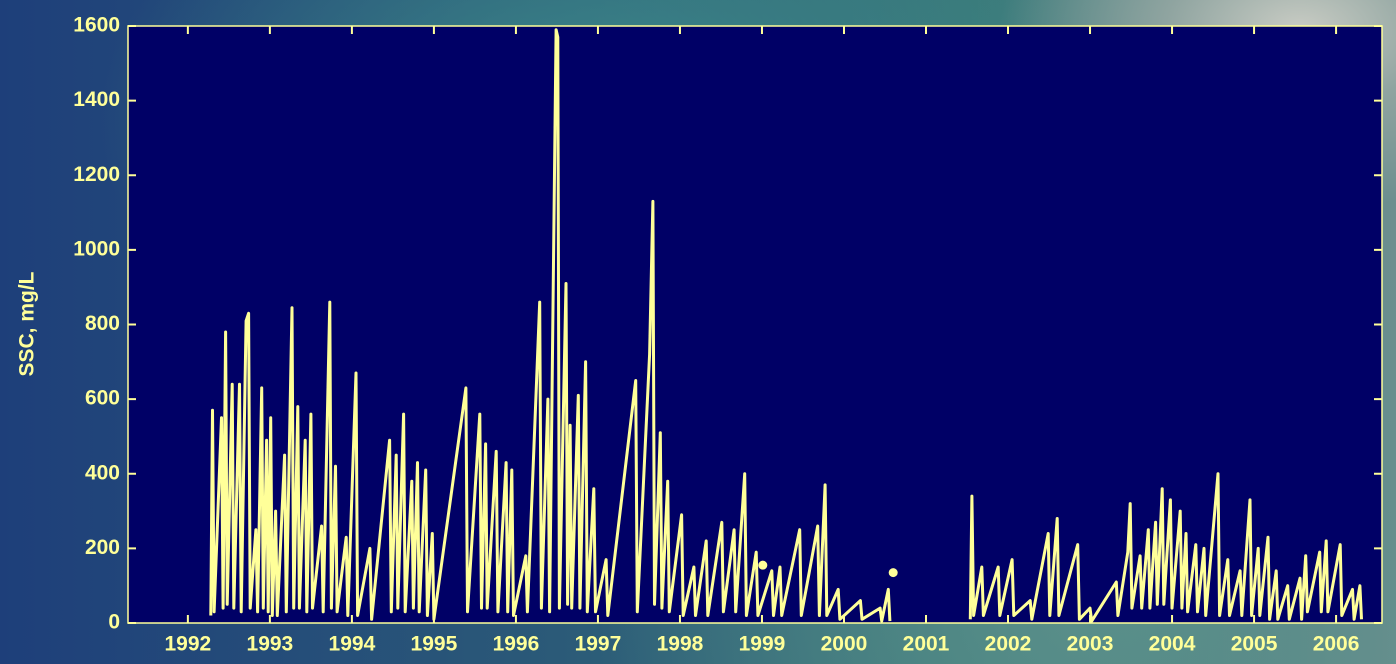  What do you see at coordinates (762, 644) in the screenshot?
I see `x-tick-label: 1999` at bounding box center [762, 644].